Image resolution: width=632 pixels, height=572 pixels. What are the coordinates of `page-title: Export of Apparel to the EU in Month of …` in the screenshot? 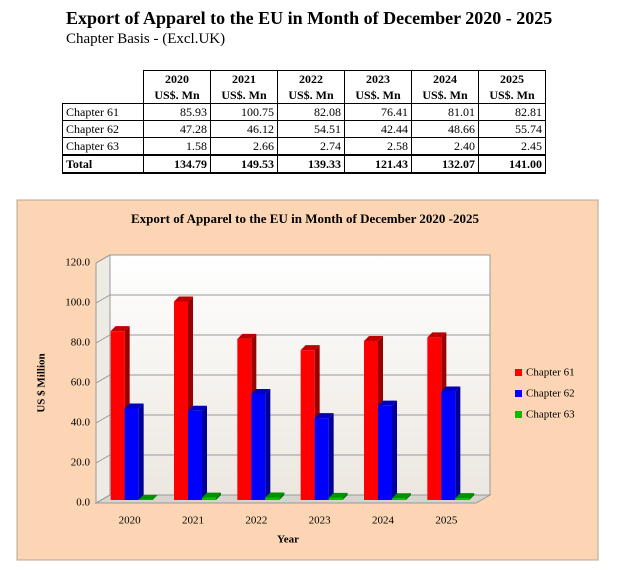 It's located at (309, 18).